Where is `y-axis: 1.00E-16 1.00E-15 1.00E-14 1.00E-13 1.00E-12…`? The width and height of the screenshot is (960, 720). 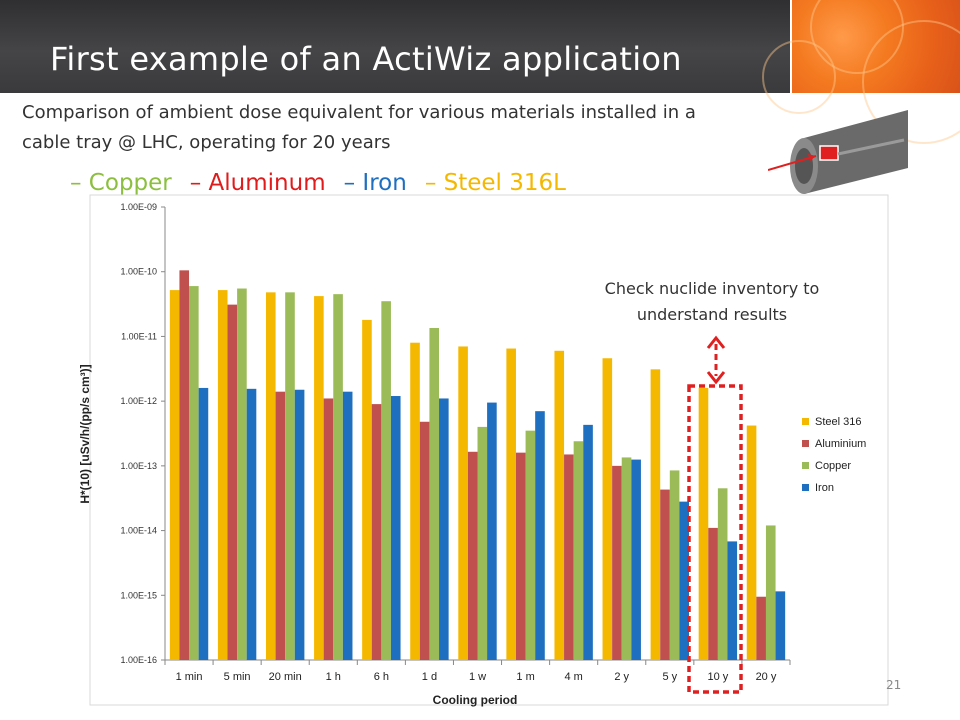
y-axis: 1.00E-16 1.00E-15 1.00E-14 1.00E-13 1.00E-12… is located at coordinates (143, 433).